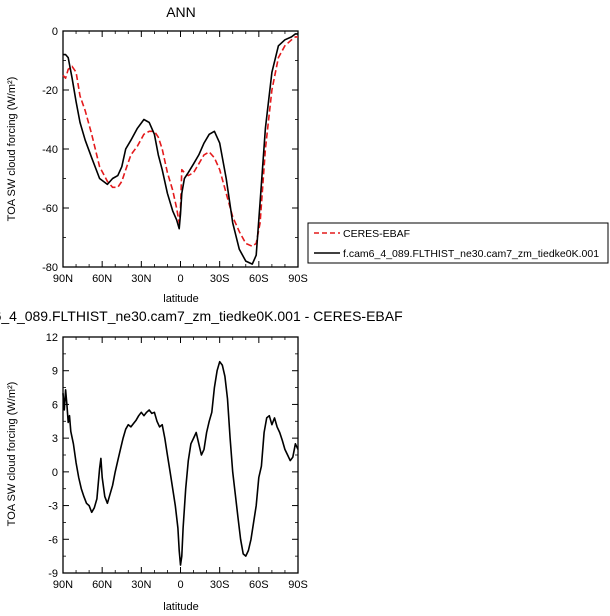 This screenshot has width=610, height=616. Describe the element at coordinates (376, 234) in the screenshot. I see `legend-label-ceres: CERES-EBAF` at that location.